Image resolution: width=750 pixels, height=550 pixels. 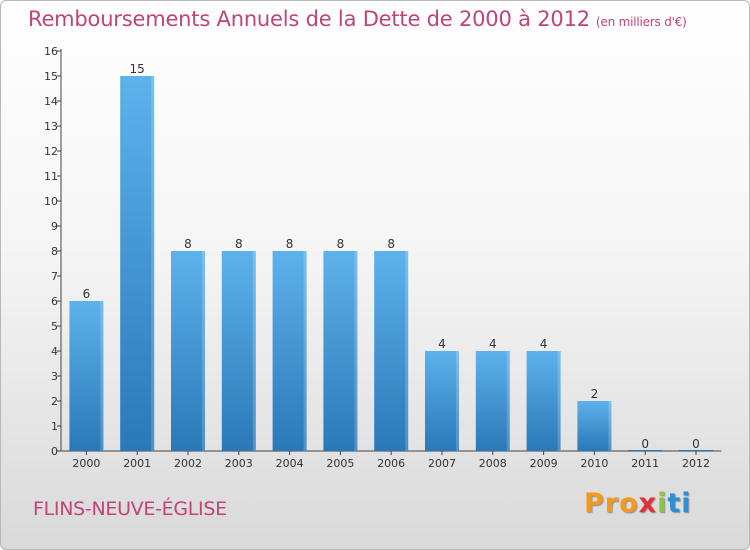 I want to click on x-tick-label: 2008, so click(x=493, y=463).